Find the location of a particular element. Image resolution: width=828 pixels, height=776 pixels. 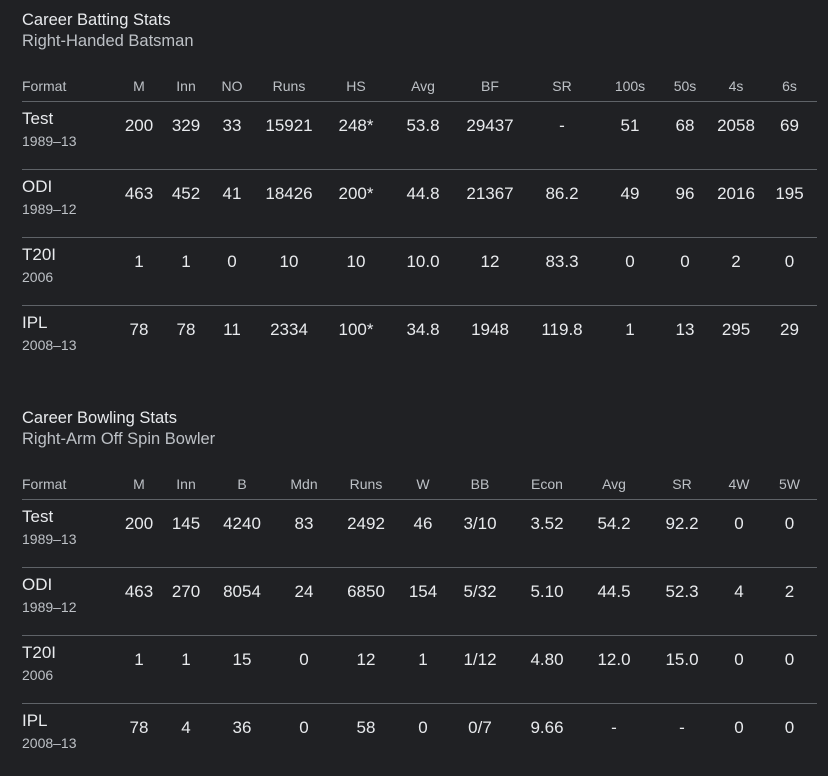

format-cell: ODI 1989–12 is located at coordinates (68, 203).